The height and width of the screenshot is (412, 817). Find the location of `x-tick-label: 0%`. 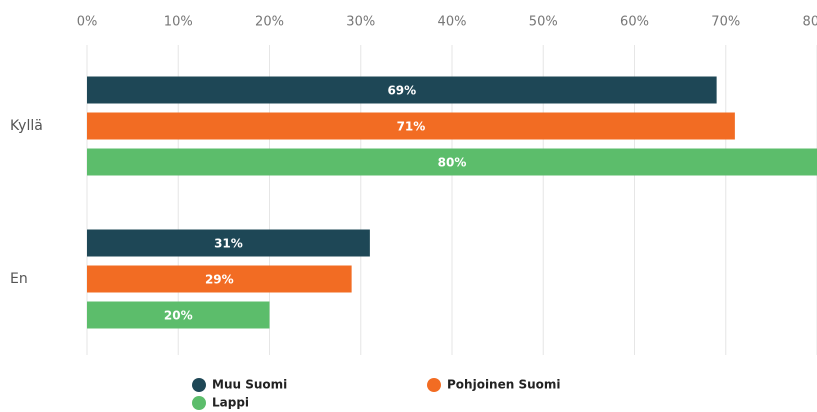

x-tick-label: 0% is located at coordinates (87, 22).